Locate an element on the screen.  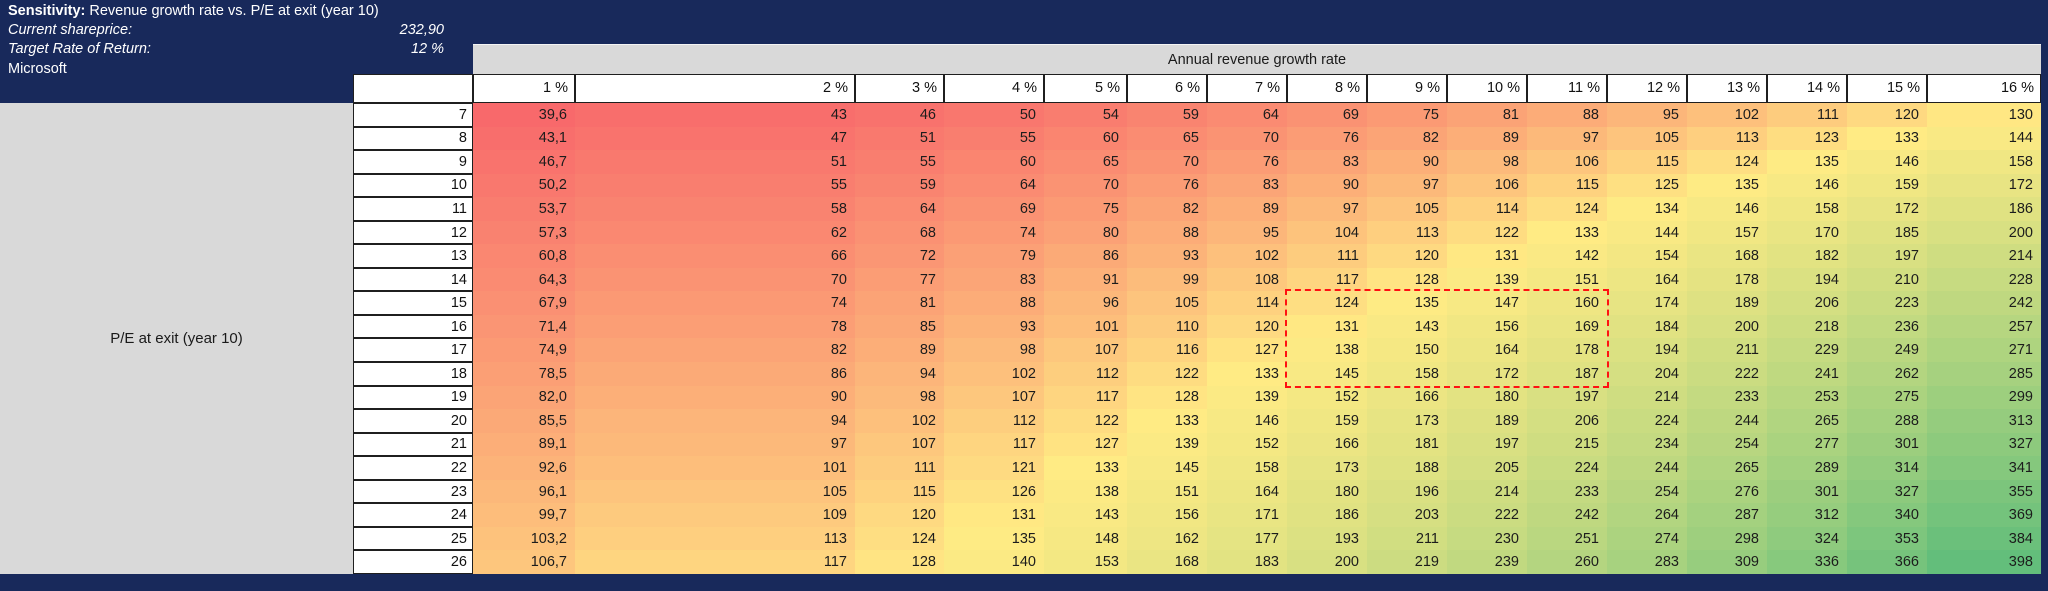
data-cell: 341 is located at coordinates (1984, 468).